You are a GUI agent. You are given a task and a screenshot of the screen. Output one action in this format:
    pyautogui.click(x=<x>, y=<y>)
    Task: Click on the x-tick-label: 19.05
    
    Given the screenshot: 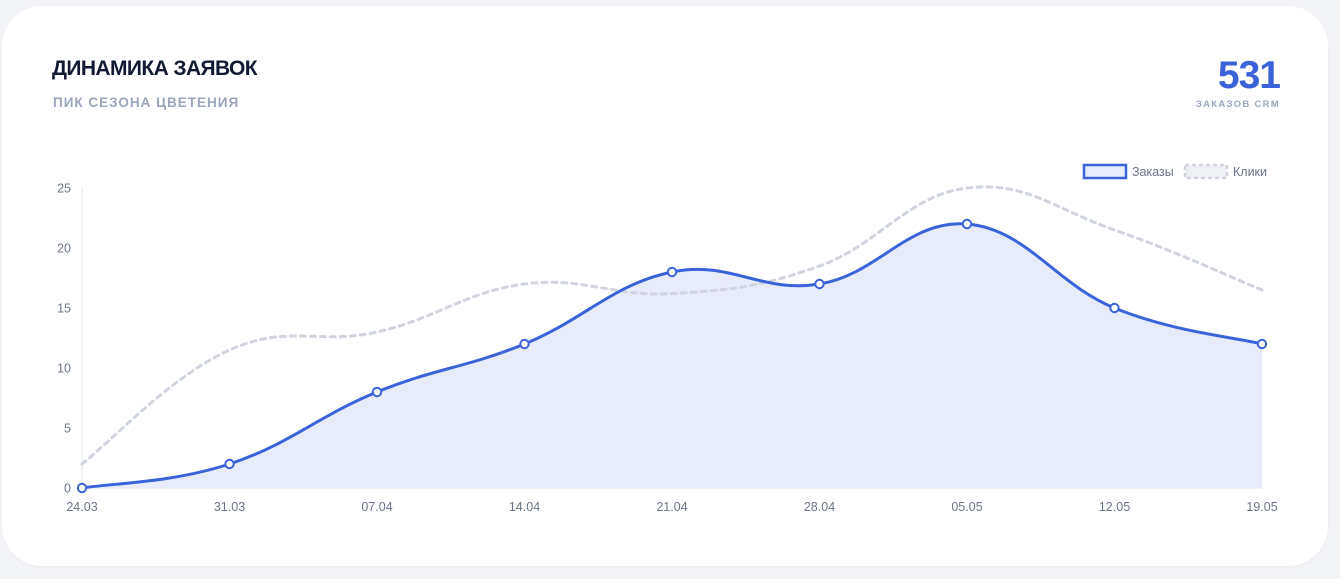 What is the action you would take?
    pyautogui.click(x=1261, y=507)
    